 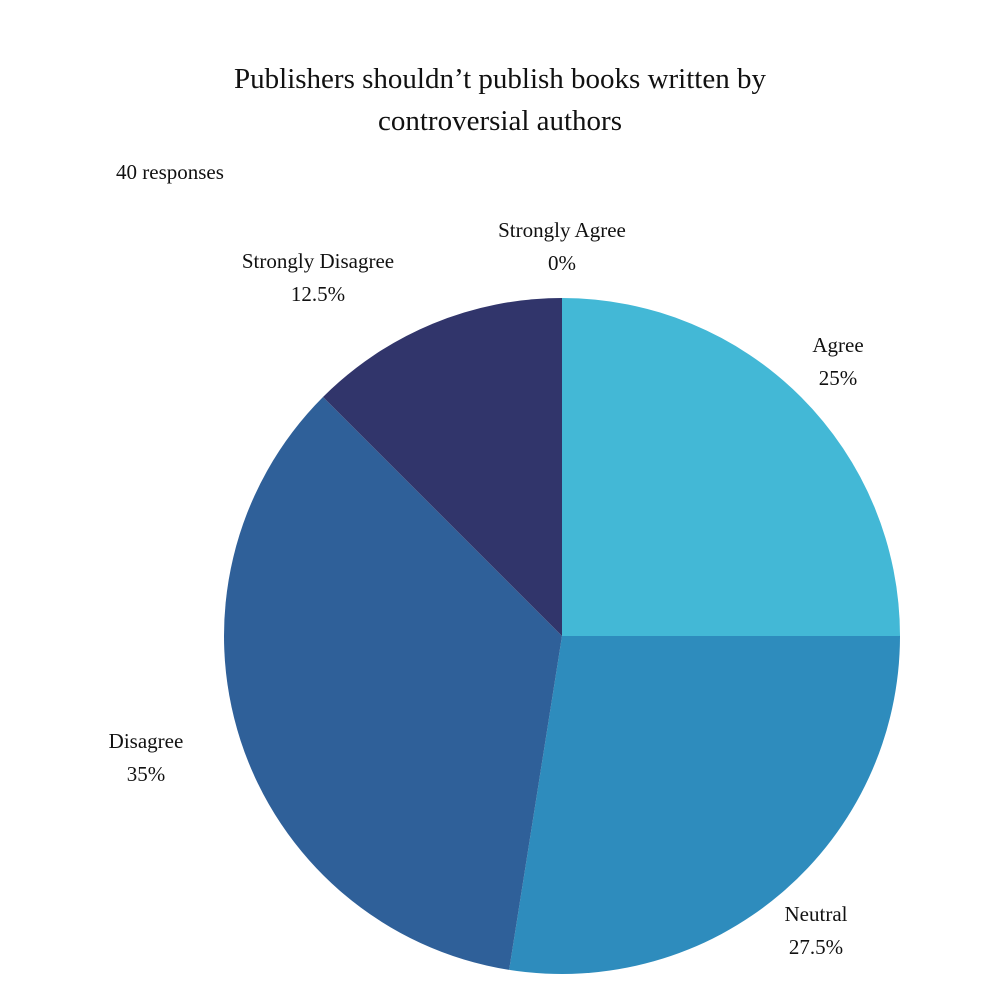 I want to click on label-strongly-agree: Strongly Agree 0%, so click(x=562, y=246).